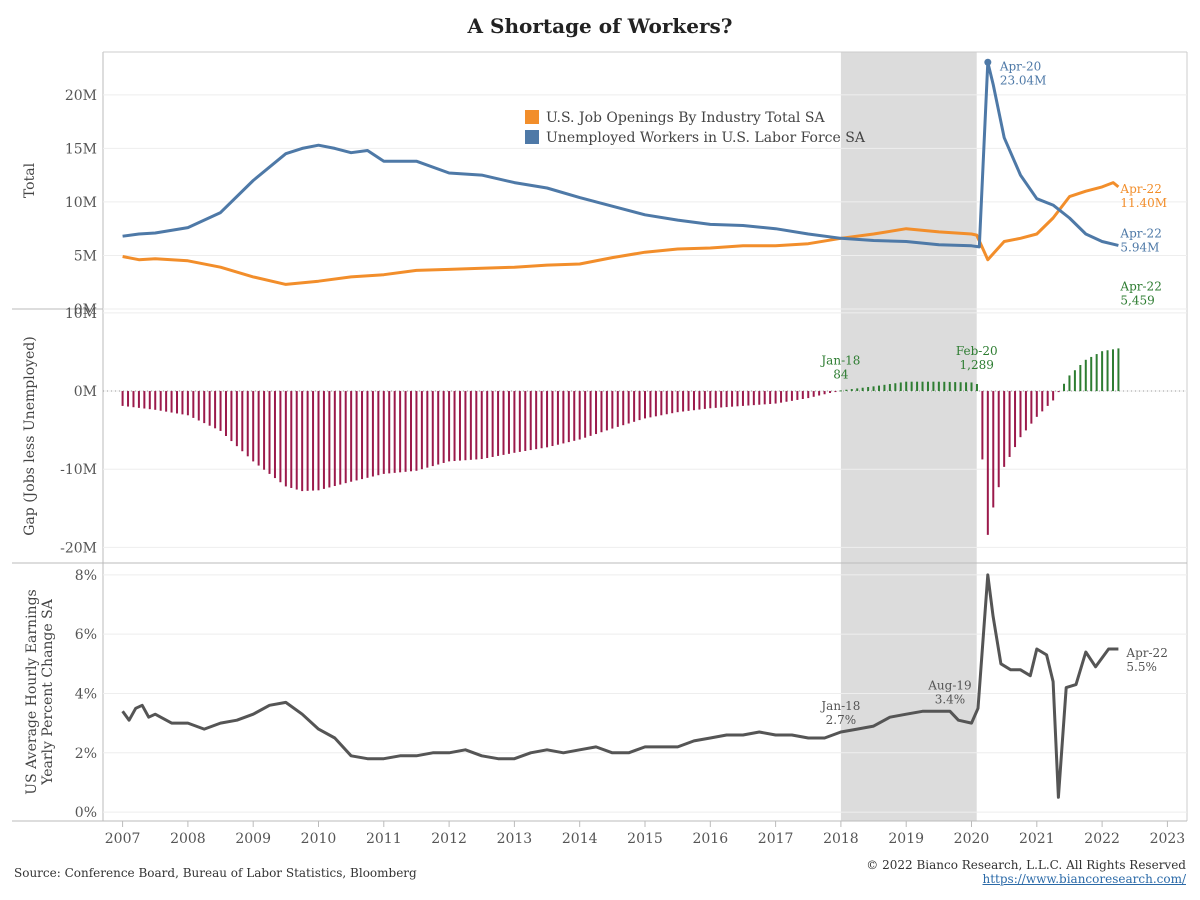 This screenshot has height=900, width=1200. What do you see at coordinates (78, 548) in the screenshot?
I see `y-tick-label: -20M` at bounding box center [78, 548].